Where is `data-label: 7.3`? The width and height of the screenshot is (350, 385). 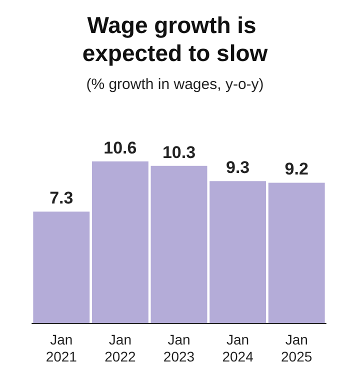 data-label: 7.3 is located at coordinates (62, 198).